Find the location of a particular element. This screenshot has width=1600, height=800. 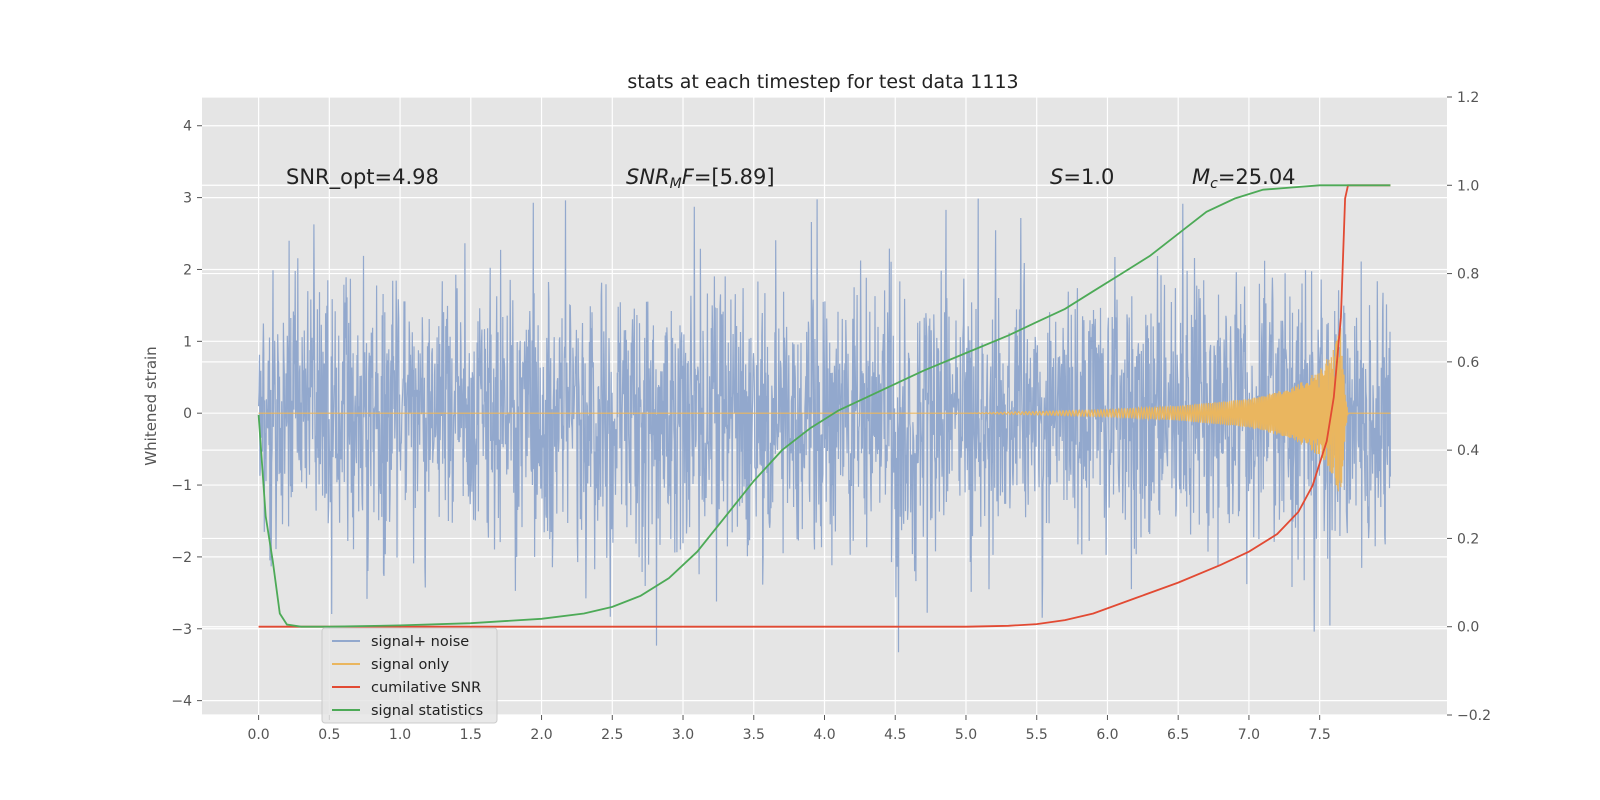

x-tick-label: 6.0 is located at coordinates (1107, 735).